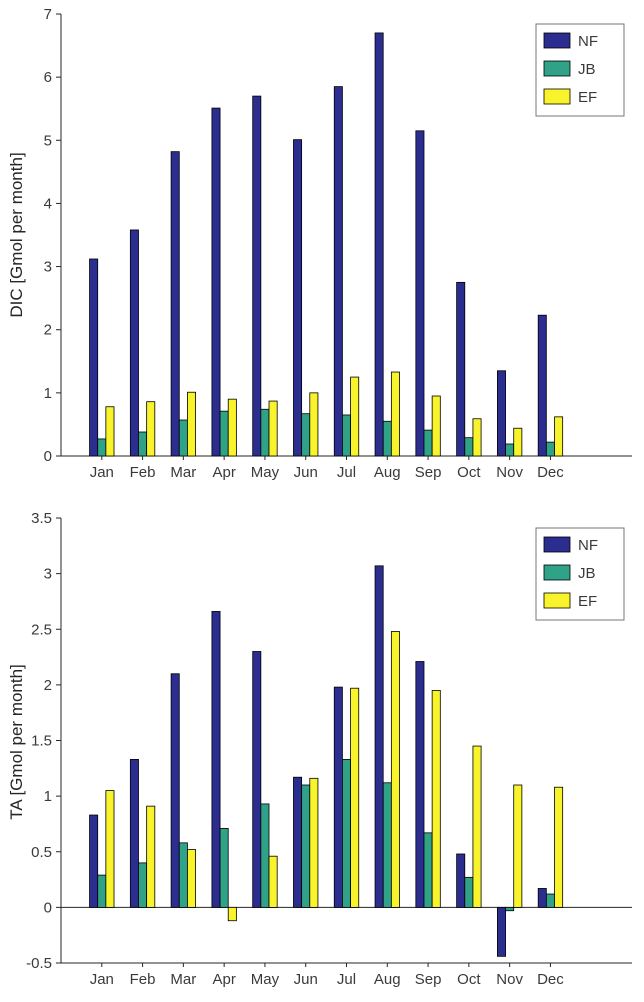 The width and height of the screenshot is (644, 1002). I want to click on y-tick-label: 3.5, so click(41, 518).